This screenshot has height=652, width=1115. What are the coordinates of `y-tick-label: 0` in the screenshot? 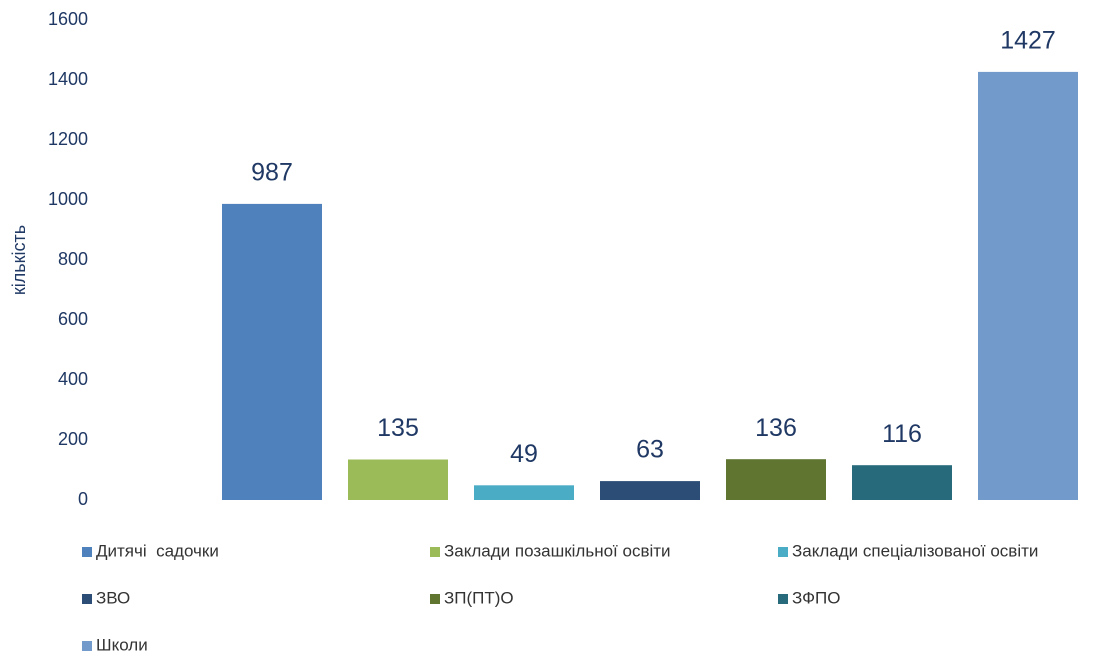 It's located at (83, 499).